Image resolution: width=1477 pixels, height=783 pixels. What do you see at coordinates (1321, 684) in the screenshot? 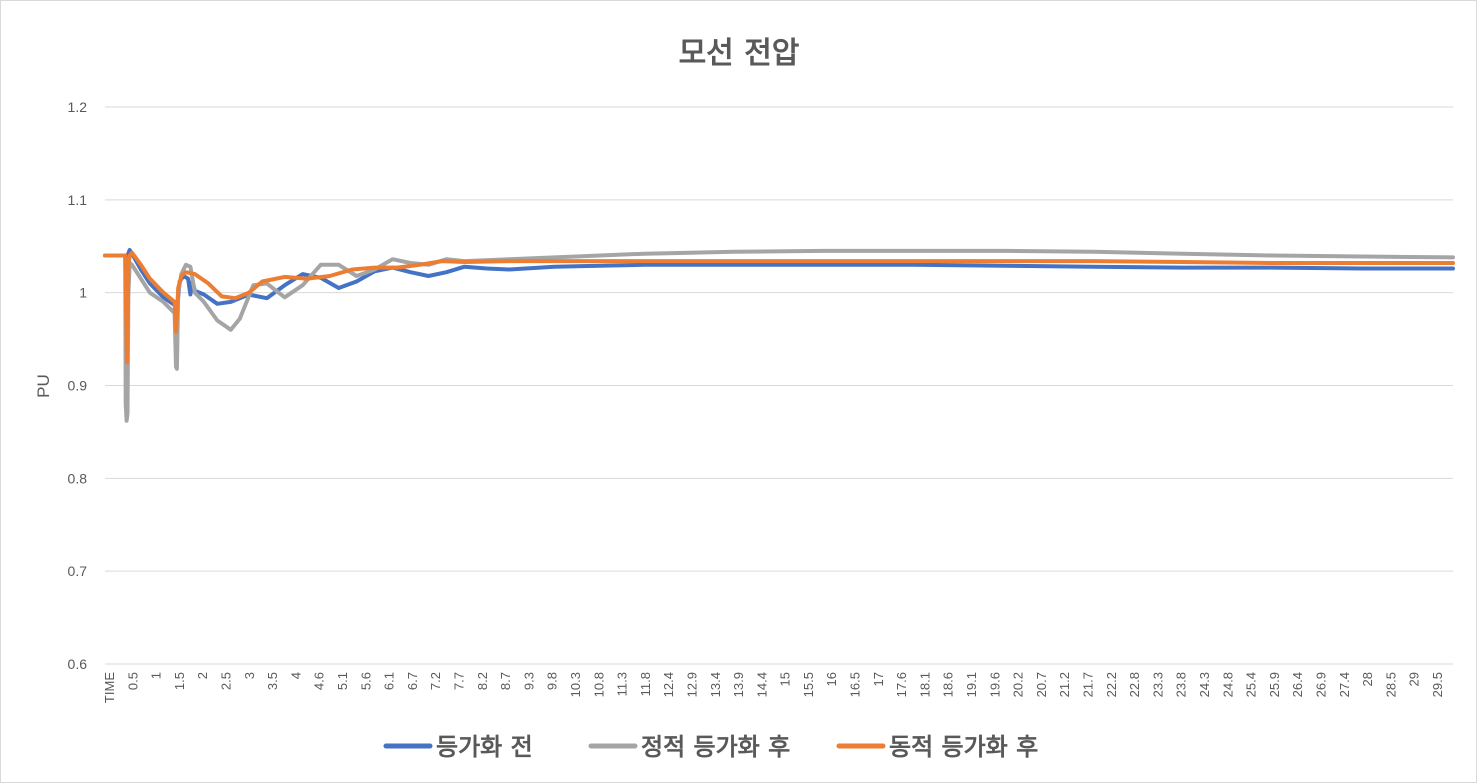
I see `x-tick-label: 26.9` at bounding box center [1321, 684].